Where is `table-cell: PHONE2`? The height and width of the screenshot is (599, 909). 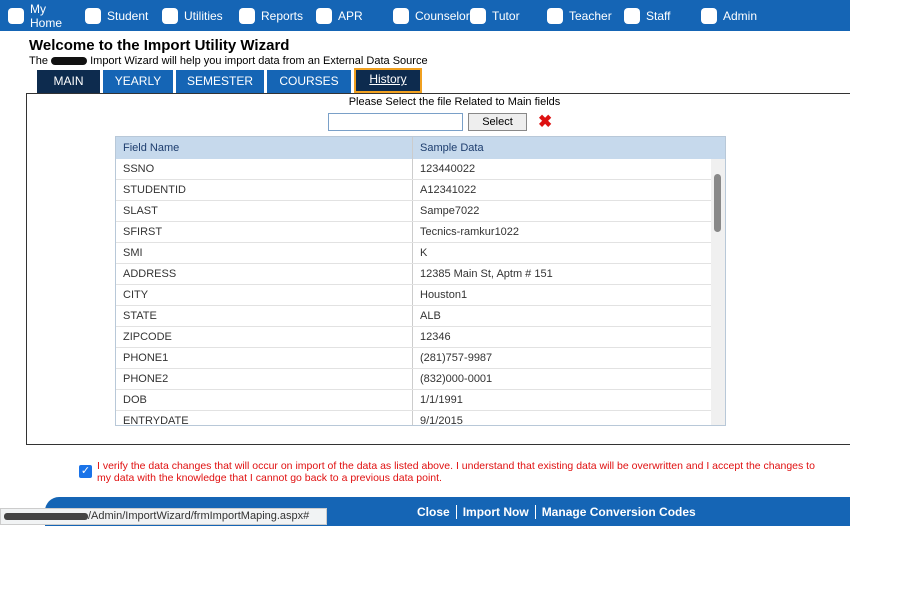 table-cell: PHONE2 is located at coordinates (264, 379).